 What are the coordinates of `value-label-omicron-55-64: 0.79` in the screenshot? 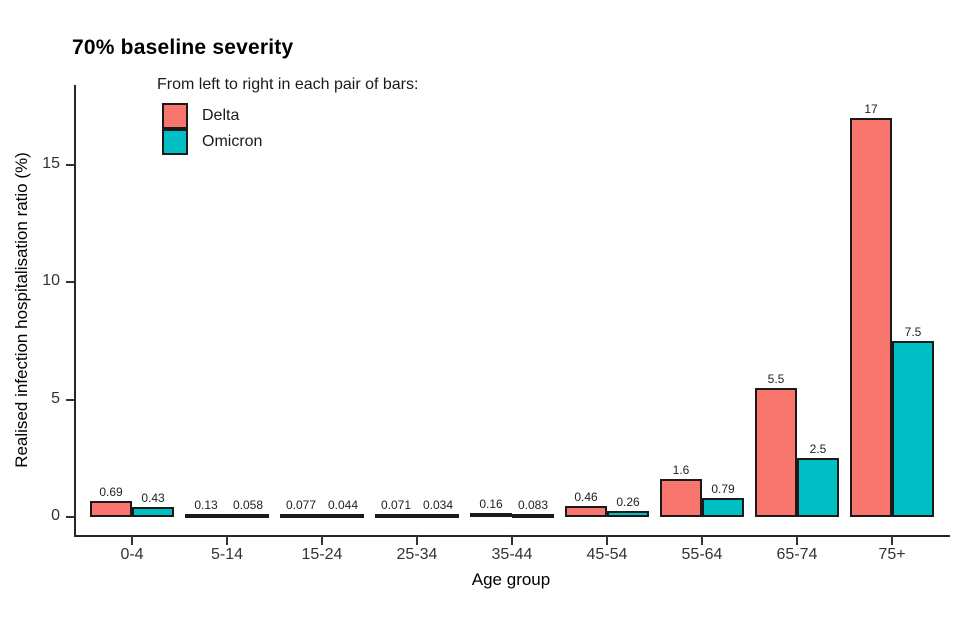 It's located at (723, 489).